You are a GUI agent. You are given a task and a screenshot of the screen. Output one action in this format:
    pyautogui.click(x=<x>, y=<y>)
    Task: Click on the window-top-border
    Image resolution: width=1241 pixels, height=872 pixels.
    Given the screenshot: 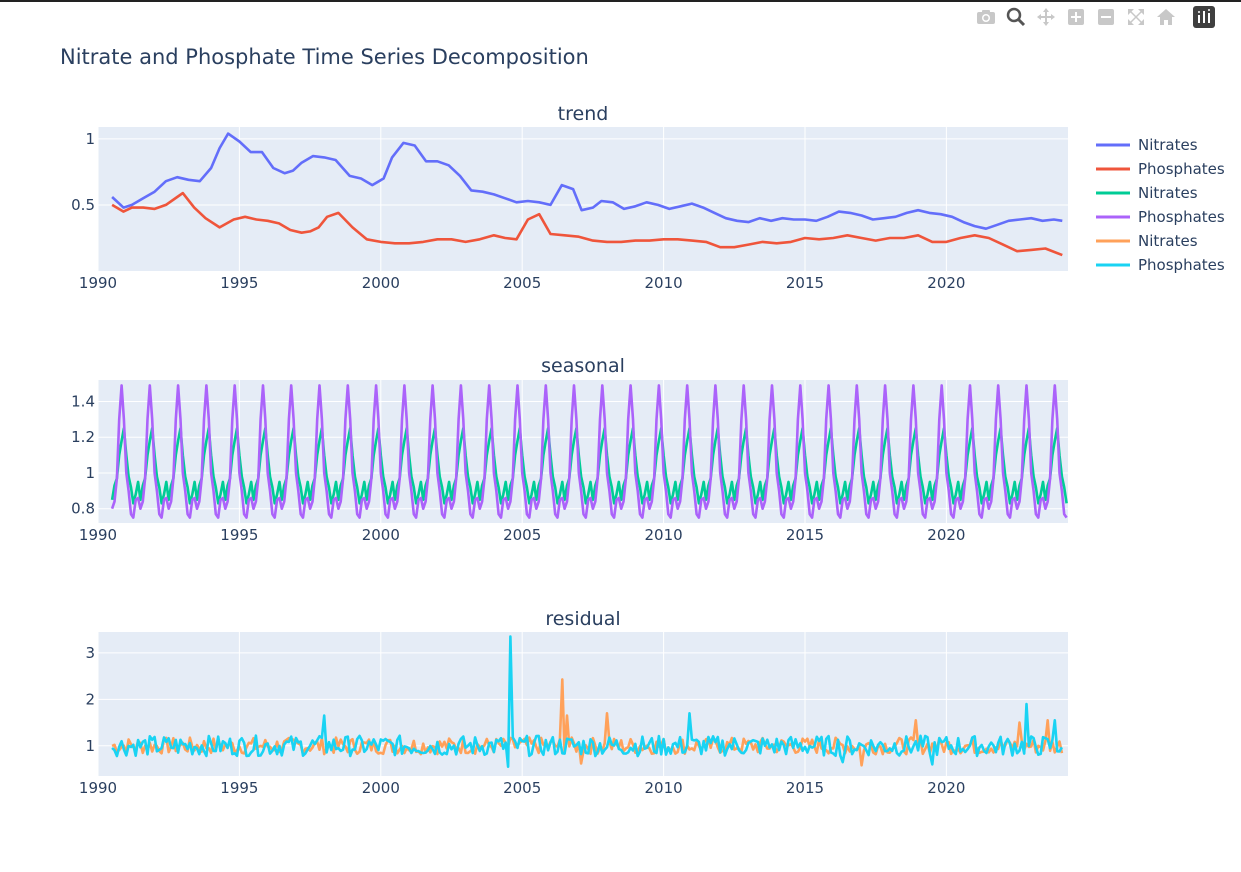 What is the action you would take?
    pyautogui.click(x=620, y=1)
    